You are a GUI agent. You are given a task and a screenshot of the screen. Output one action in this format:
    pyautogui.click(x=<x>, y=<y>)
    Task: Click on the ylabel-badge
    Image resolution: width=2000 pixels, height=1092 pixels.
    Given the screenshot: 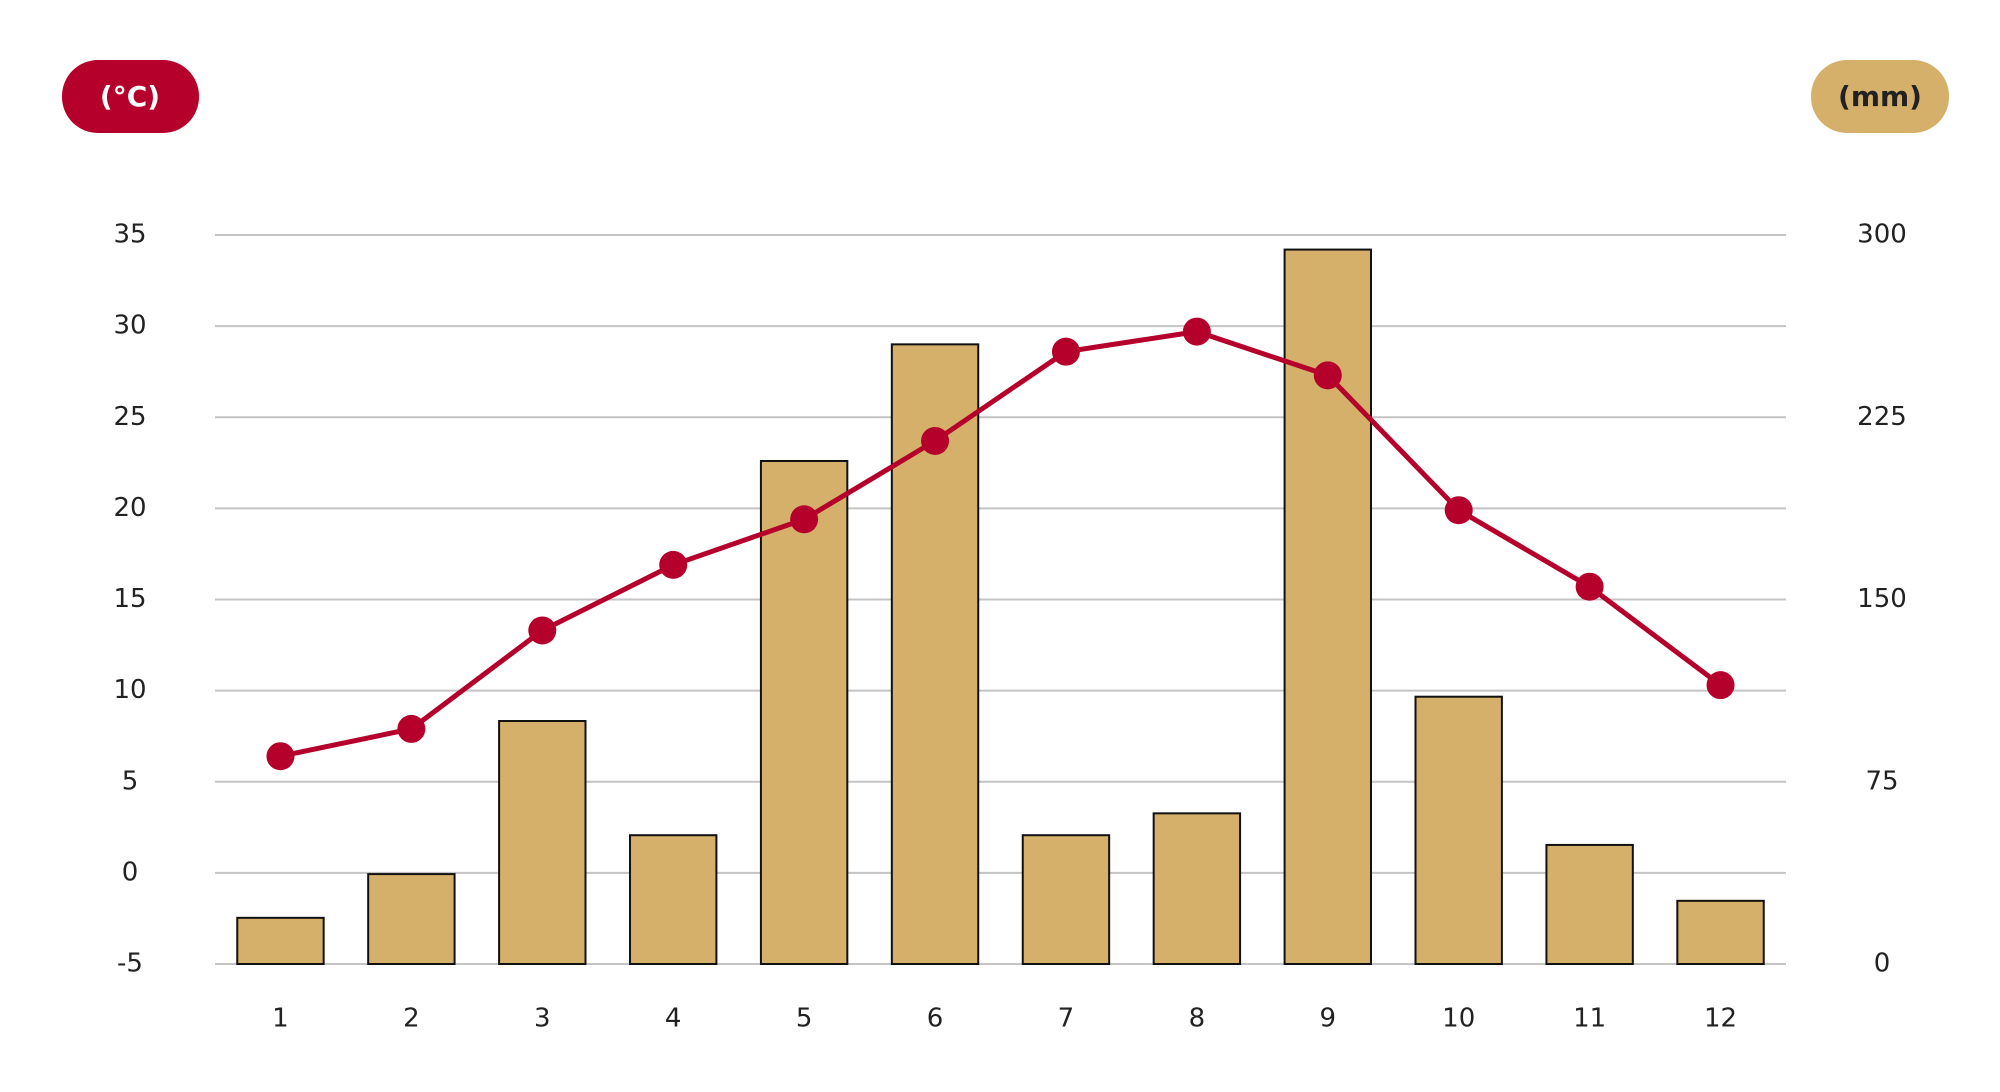 What is the action you would take?
    pyautogui.click(x=130, y=96)
    